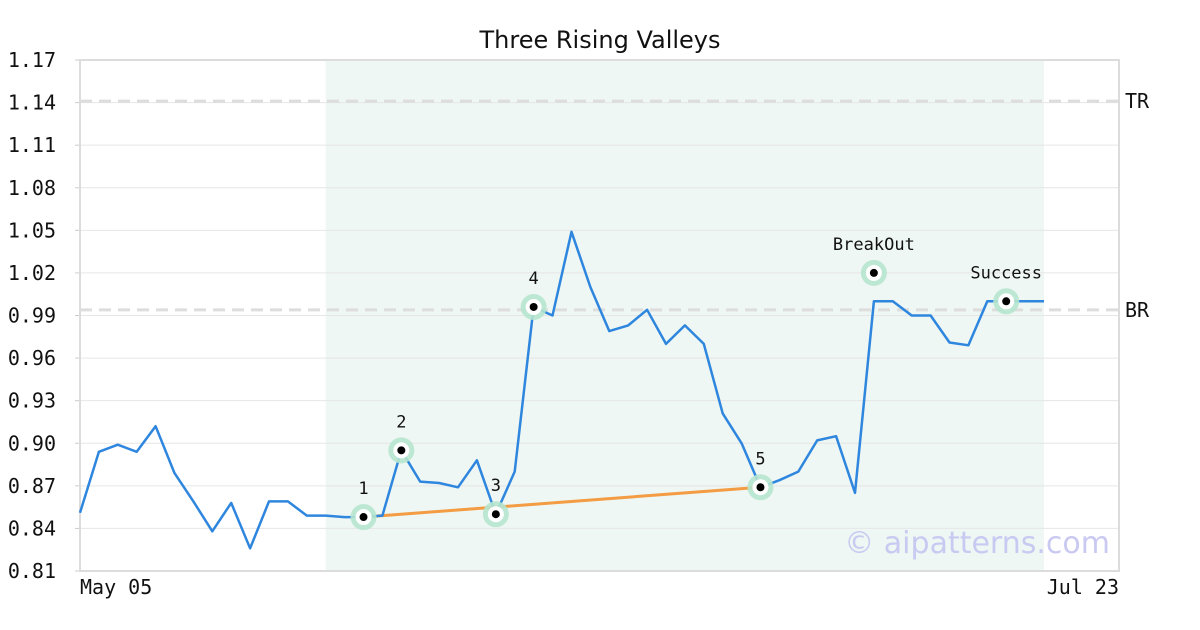 The image size is (1200, 630). I want to click on y-tick-label: 0.90, so click(32, 443).